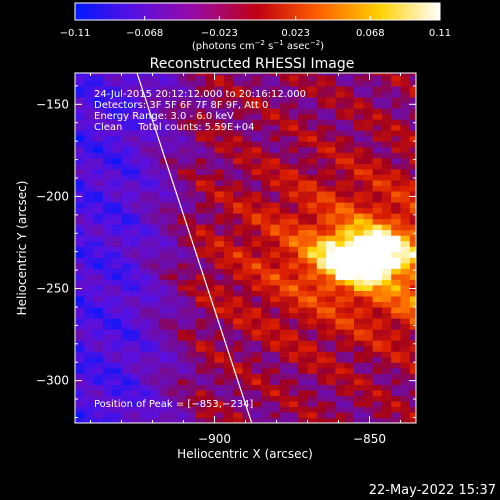  What do you see at coordinates (174, 127) in the screenshot?
I see `annotation-clean-counts: Clean Total counts: 5.59E+04` at bounding box center [174, 127].